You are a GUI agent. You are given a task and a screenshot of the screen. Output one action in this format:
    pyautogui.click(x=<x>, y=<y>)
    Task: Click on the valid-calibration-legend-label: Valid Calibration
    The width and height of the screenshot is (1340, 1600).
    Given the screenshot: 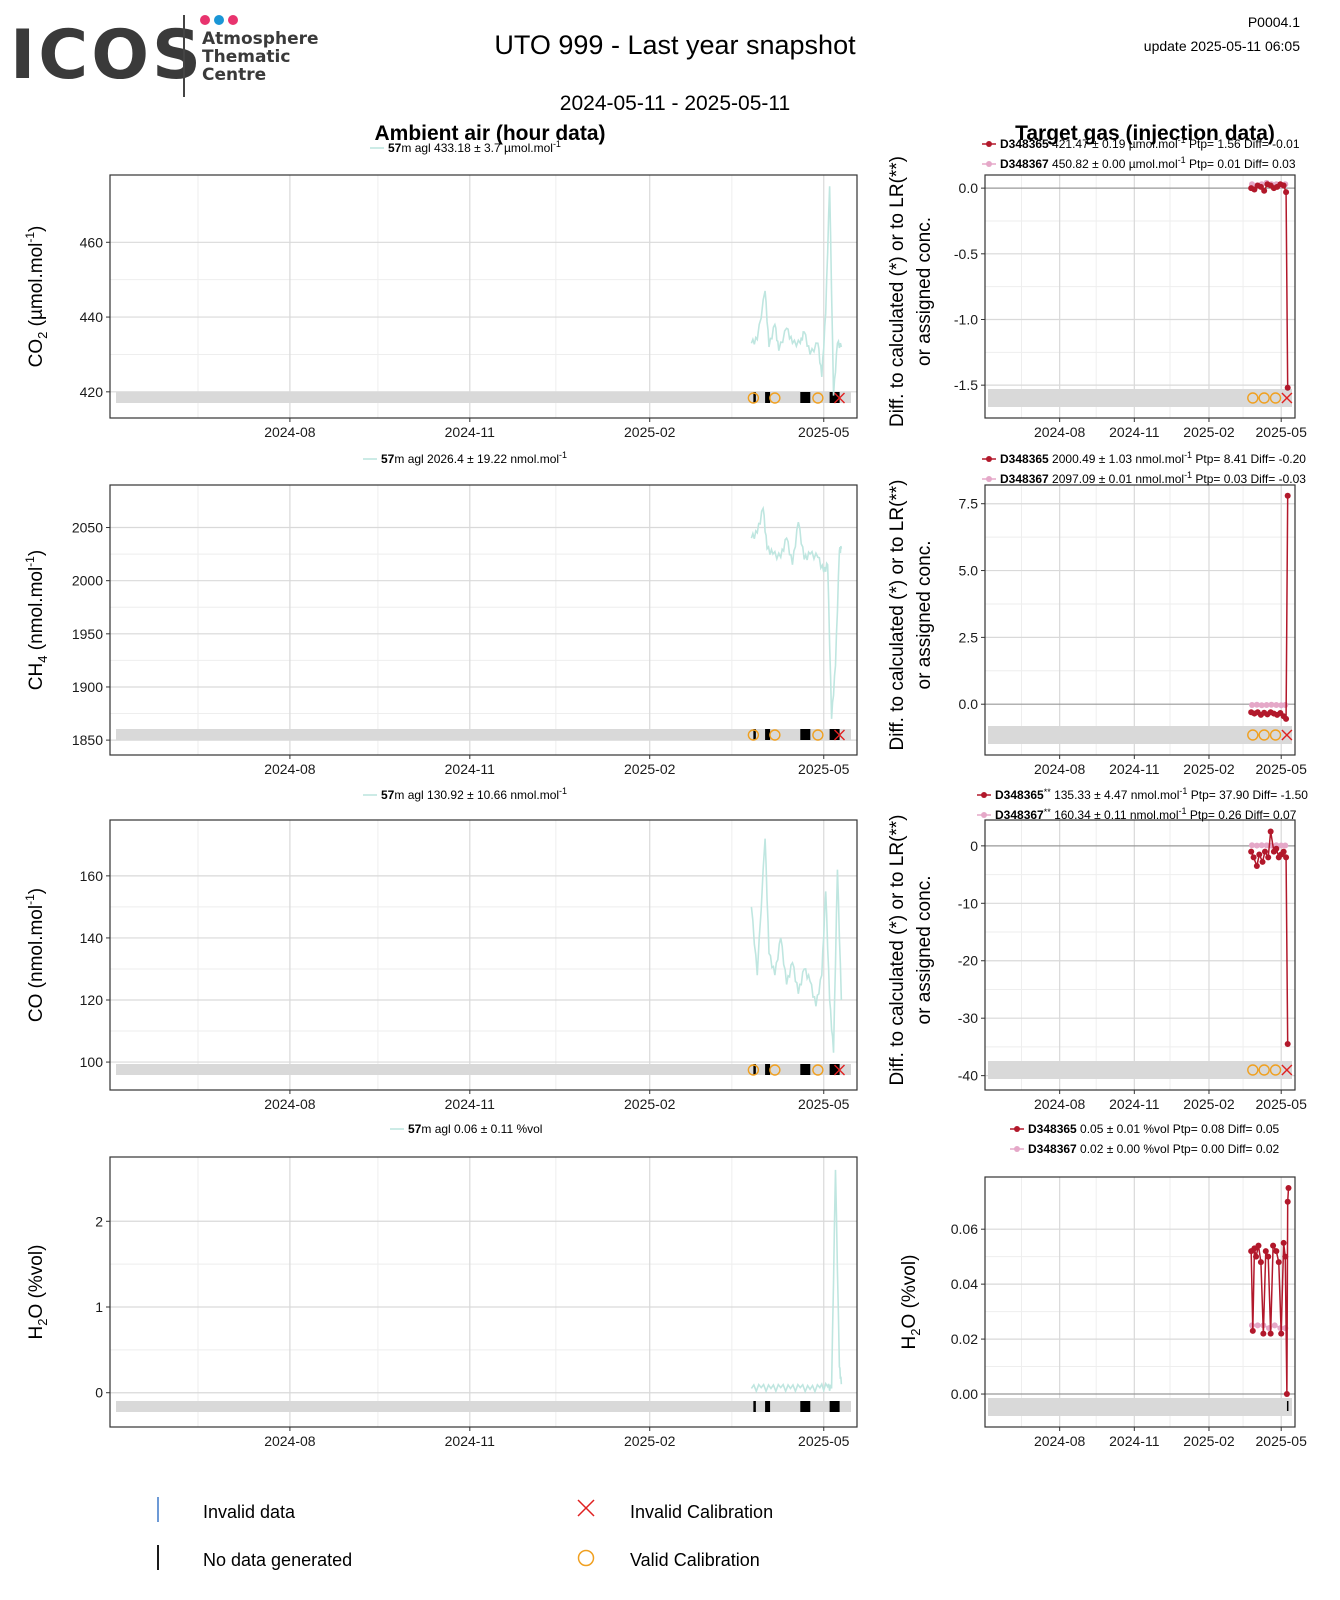 What is the action you would take?
    pyautogui.click(x=695, y=1560)
    